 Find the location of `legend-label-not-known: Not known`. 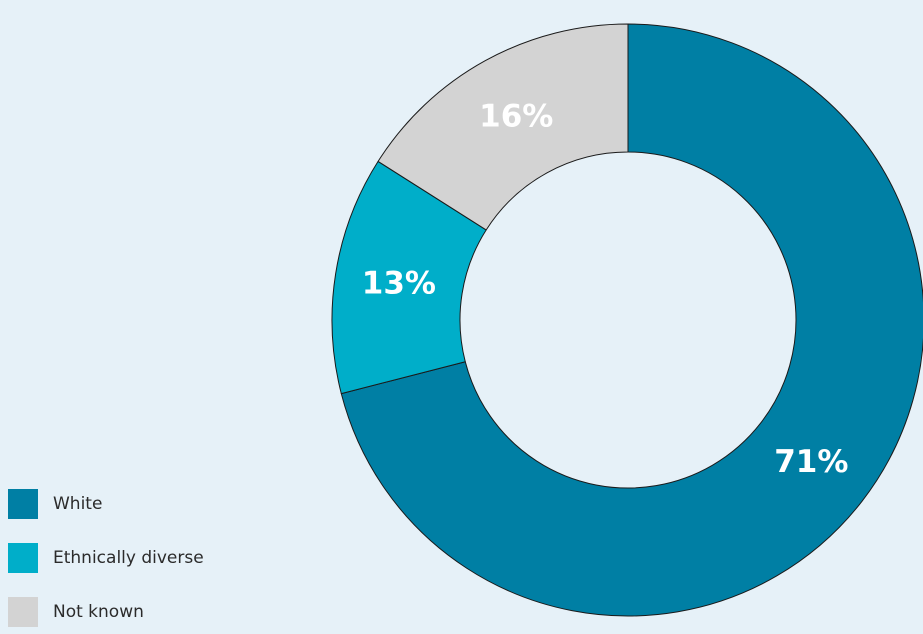

legend-label-not-known: Not known is located at coordinates (98, 611).